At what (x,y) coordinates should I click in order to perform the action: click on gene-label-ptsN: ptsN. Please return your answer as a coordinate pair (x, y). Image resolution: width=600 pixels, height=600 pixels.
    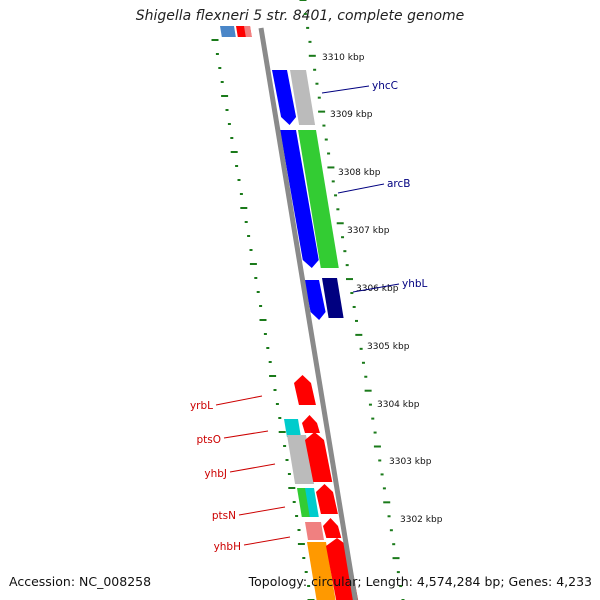
    Looking at the image, I should click on (224, 516).